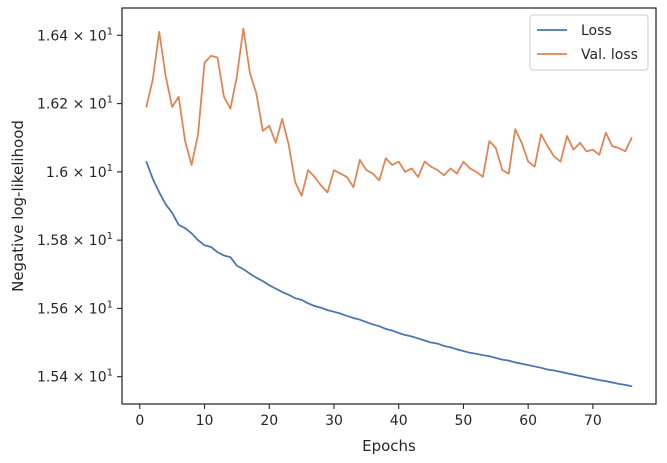 The height and width of the screenshot is (463, 667). Describe the element at coordinates (399, 421) in the screenshot. I see `x-tick-label: 40` at that location.